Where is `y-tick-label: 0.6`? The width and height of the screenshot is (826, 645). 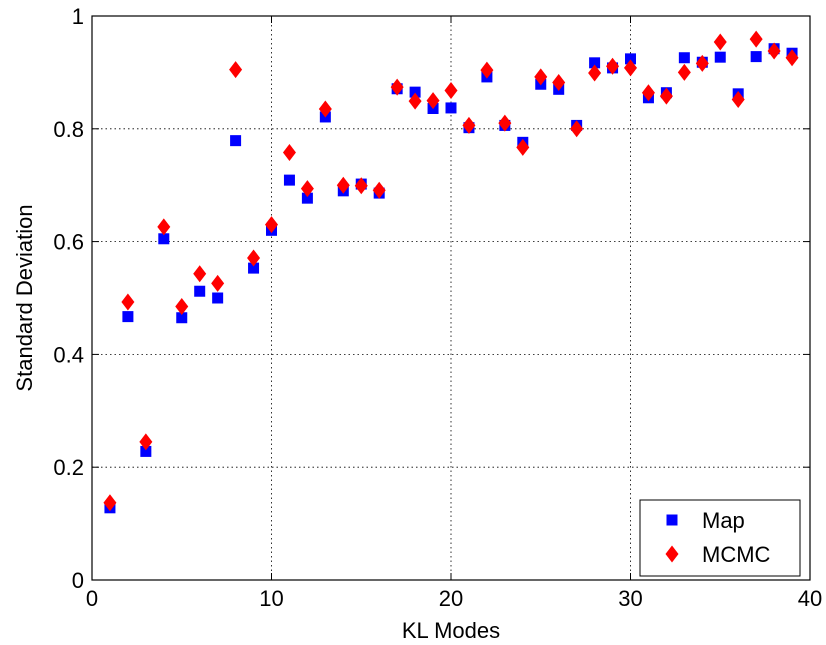 y-tick-label: 0.6 is located at coordinates (68, 242).